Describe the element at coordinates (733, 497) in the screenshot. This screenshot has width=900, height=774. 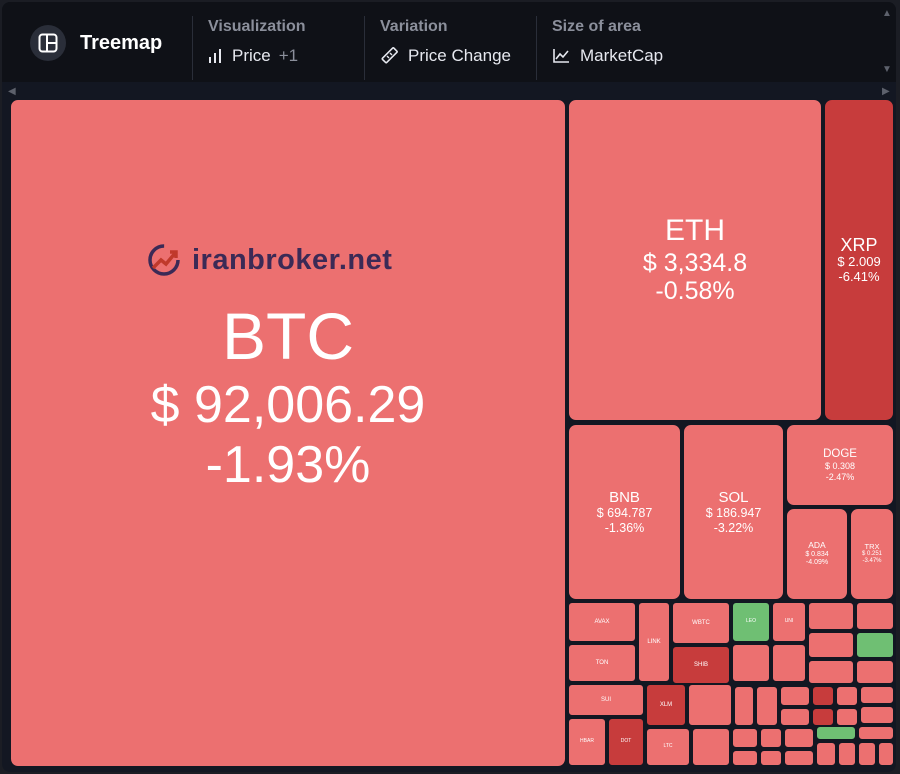
I see `tile-symbol: SOL` at that location.